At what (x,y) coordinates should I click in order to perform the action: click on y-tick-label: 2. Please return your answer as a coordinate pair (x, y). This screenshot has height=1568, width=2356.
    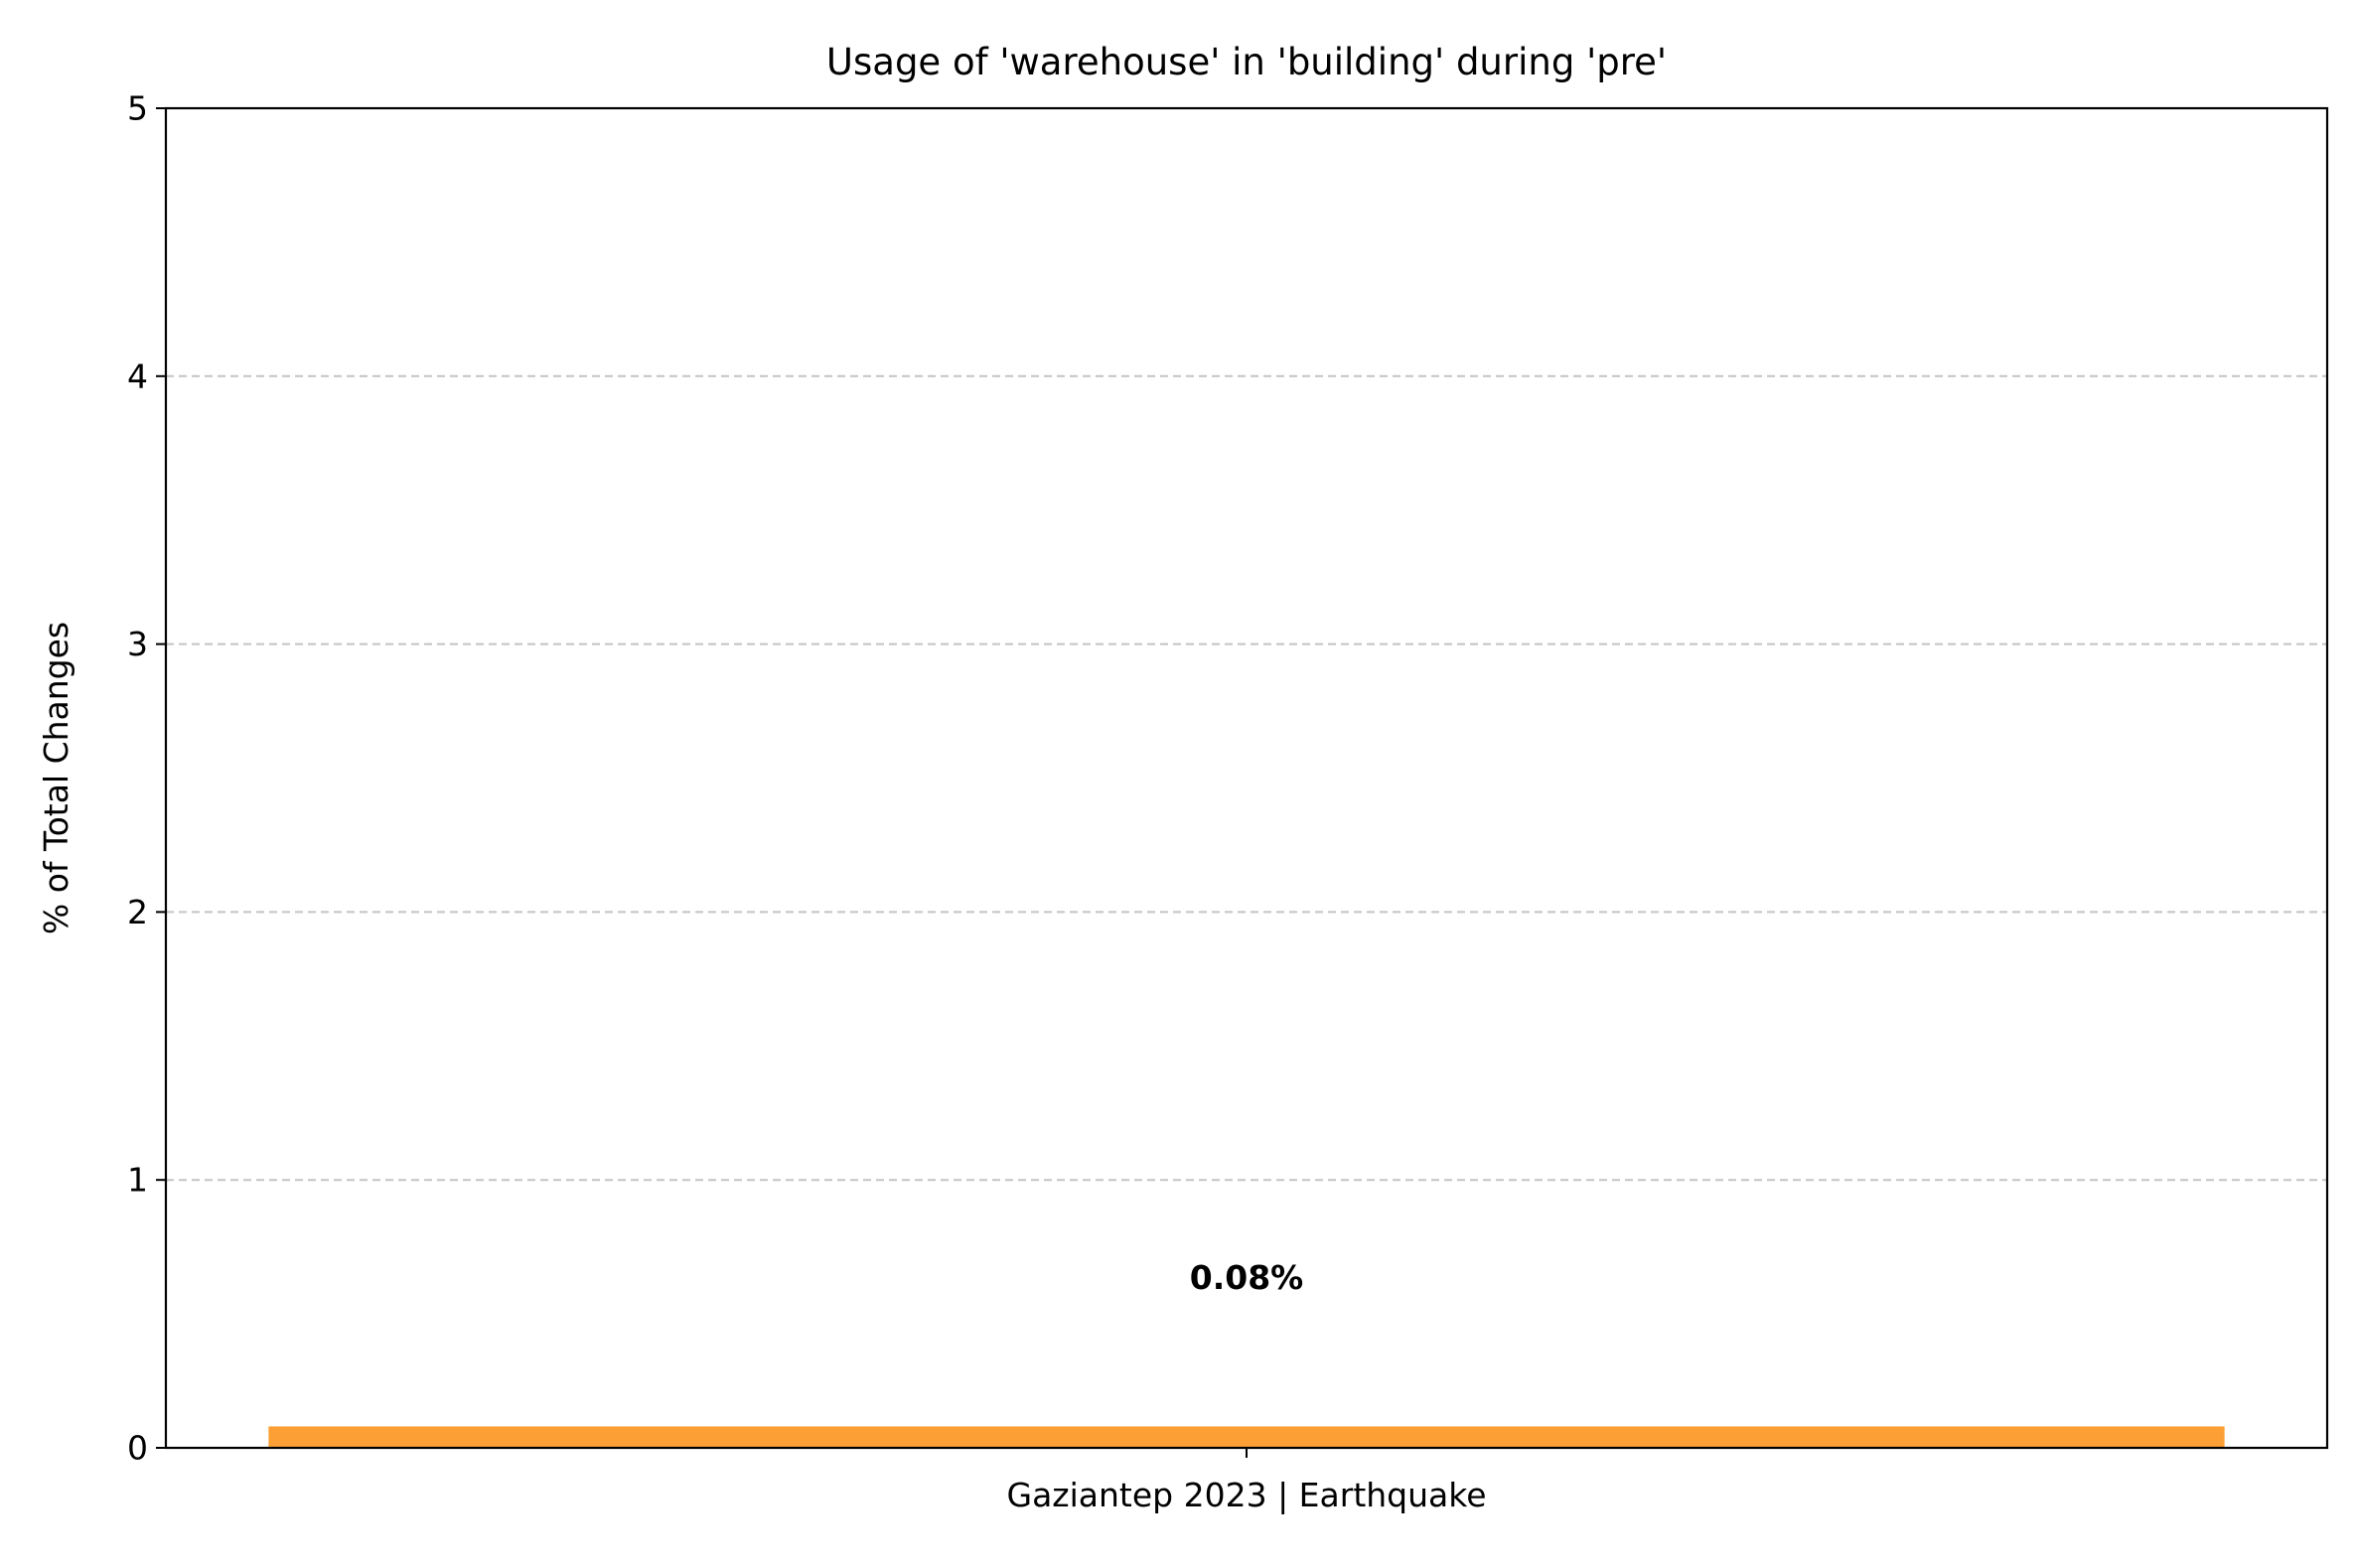
    Looking at the image, I should click on (137, 912).